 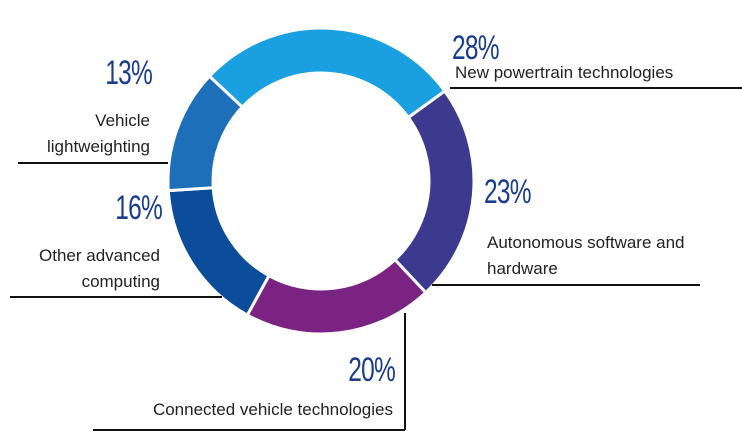 What do you see at coordinates (139, 208) in the screenshot?
I see `percent-label: 16%` at bounding box center [139, 208].